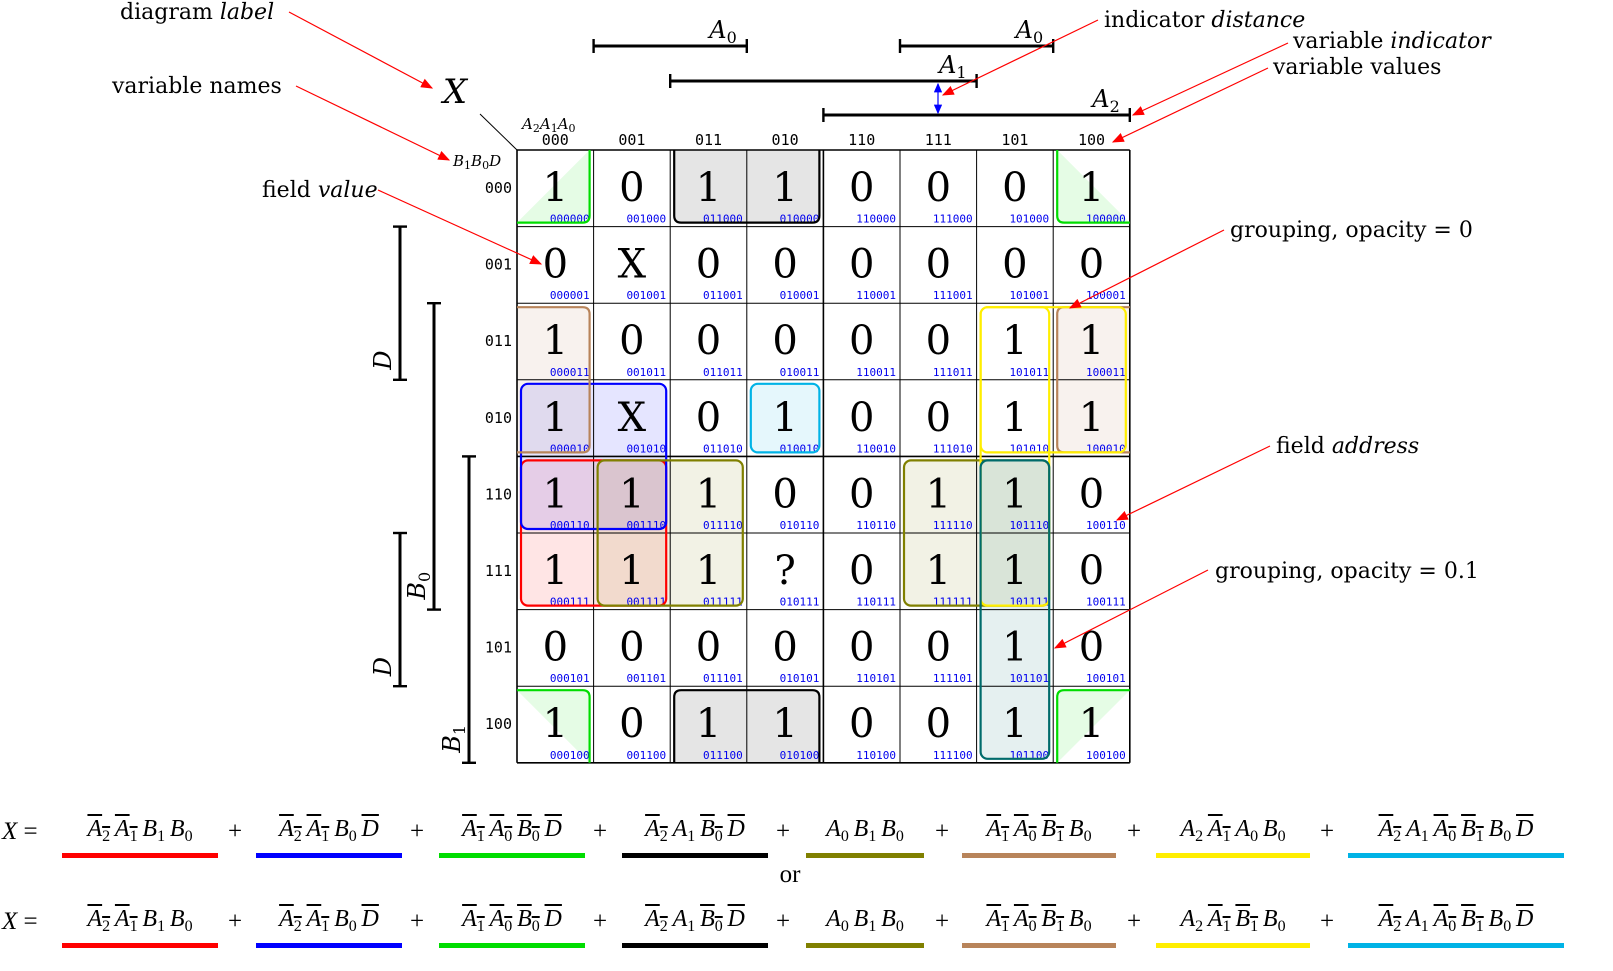 The image size is (1613, 971). I want to click on column-value-label: 100, so click(1091, 140).